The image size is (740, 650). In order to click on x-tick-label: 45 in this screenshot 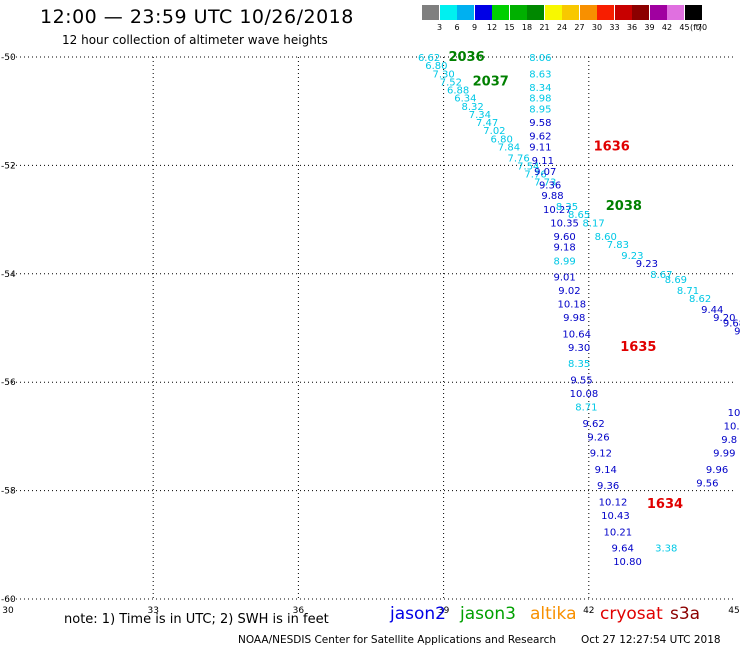, I will do `click(733, 611)`.